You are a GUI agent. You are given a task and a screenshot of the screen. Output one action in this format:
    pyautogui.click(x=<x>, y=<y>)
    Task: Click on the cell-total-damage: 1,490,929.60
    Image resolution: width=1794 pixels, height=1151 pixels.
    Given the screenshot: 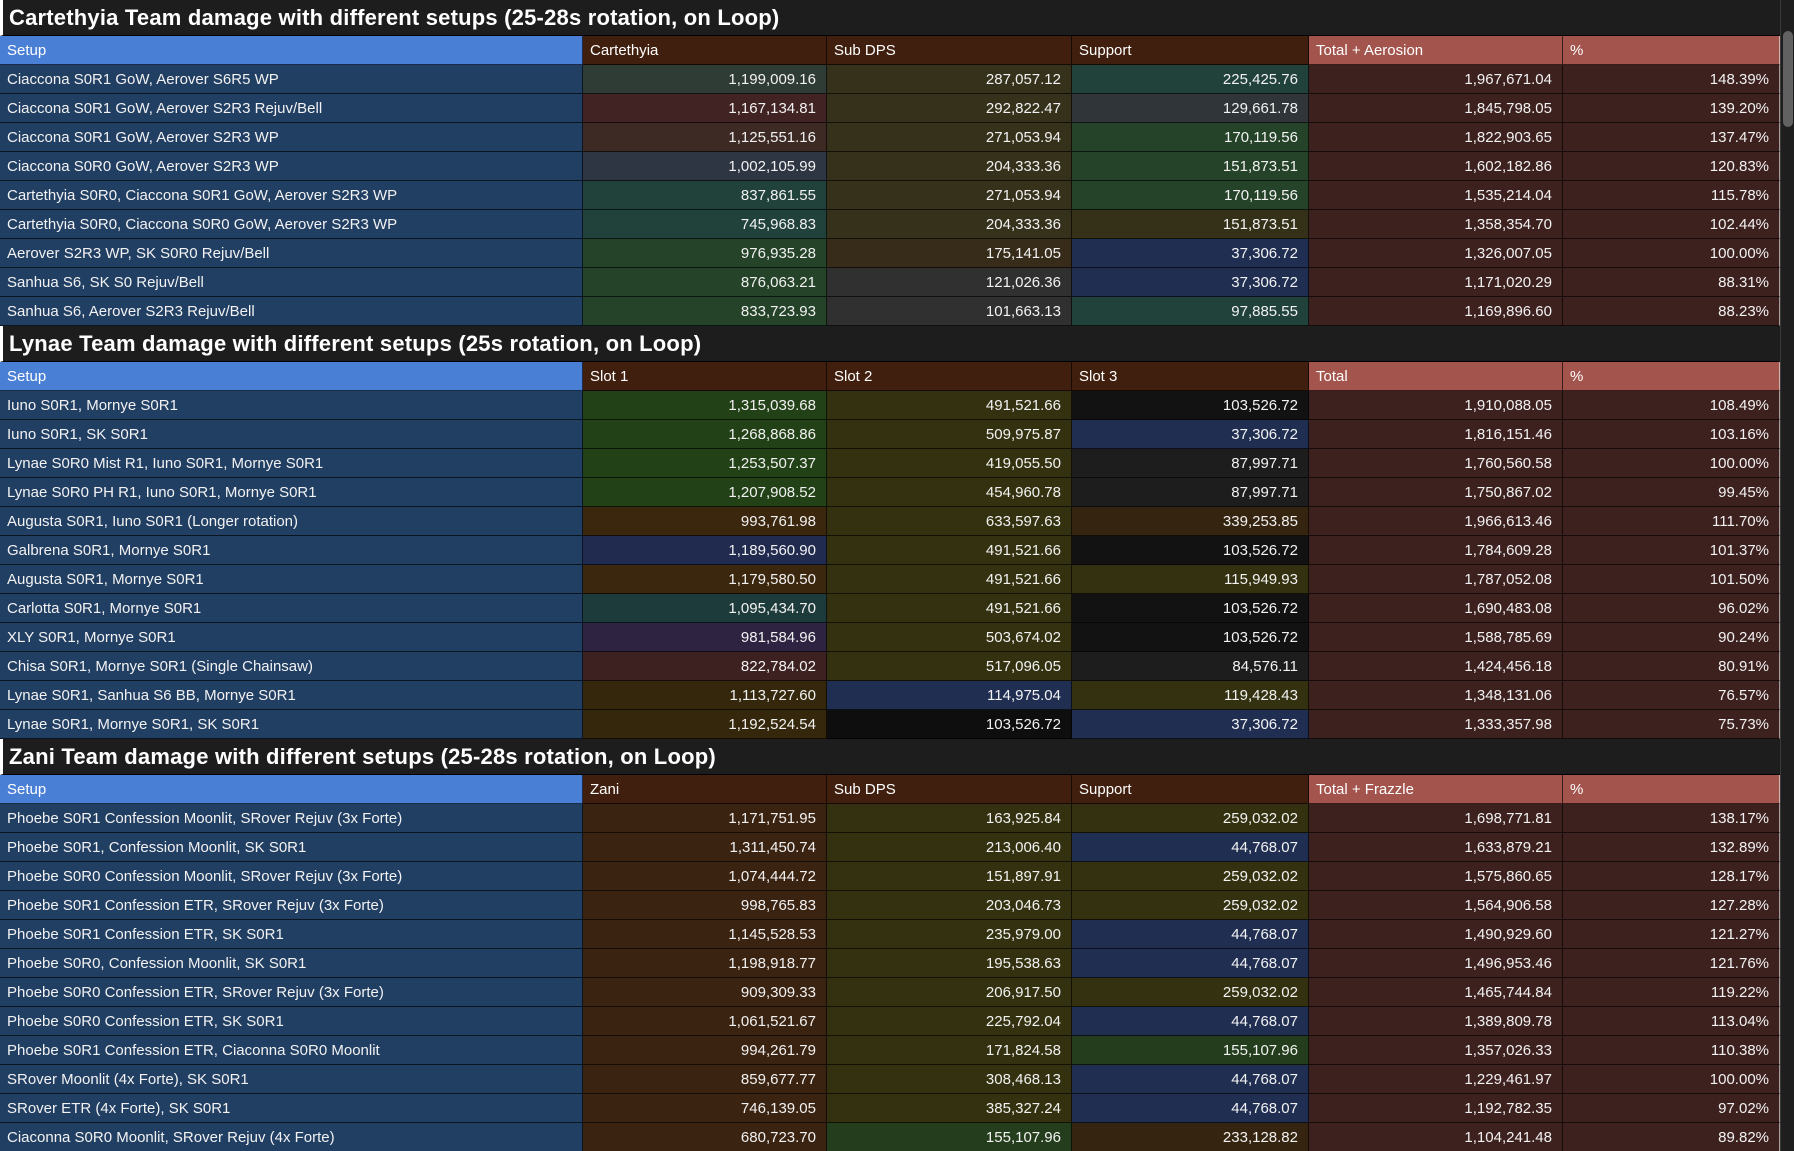 What is the action you would take?
    pyautogui.click(x=1436, y=934)
    